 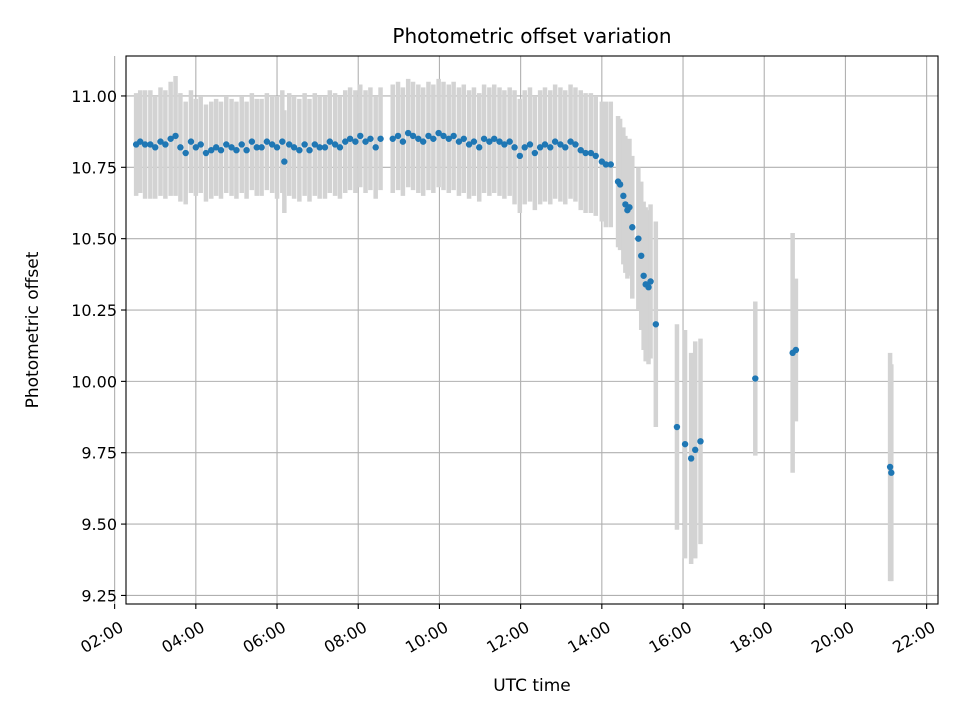 I want to click on y-tick-label: 9.75, so click(x=99, y=453).